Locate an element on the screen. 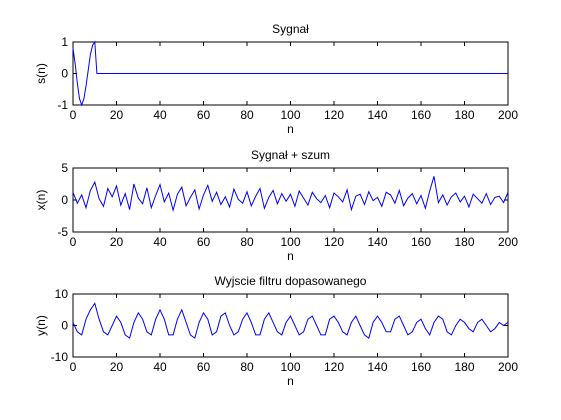 This screenshot has width=561, height=420. y-axis-label: y(n) is located at coordinates (41, 325).